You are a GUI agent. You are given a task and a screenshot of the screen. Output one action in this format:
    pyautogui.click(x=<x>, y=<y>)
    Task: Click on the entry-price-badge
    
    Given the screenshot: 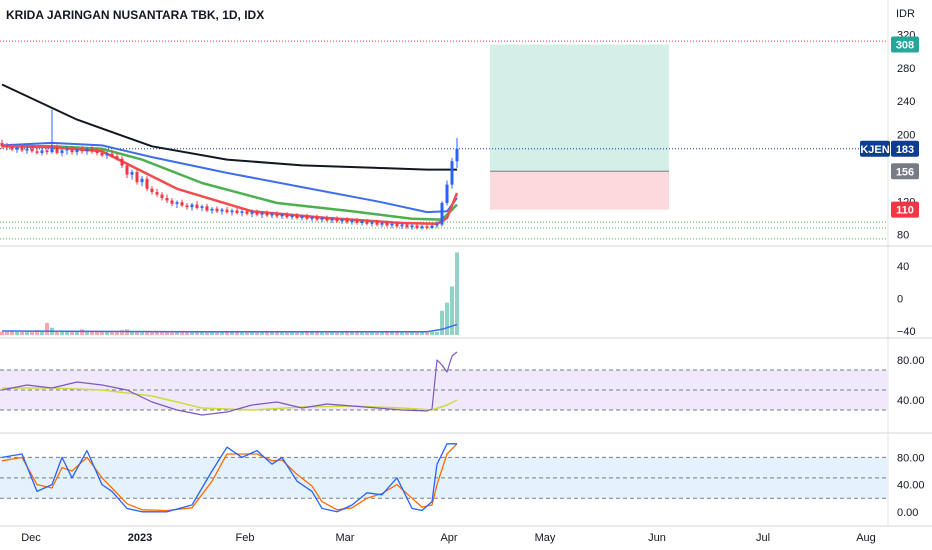 What is the action you would take?
    pyautogui.click(x=905, y=171)
    